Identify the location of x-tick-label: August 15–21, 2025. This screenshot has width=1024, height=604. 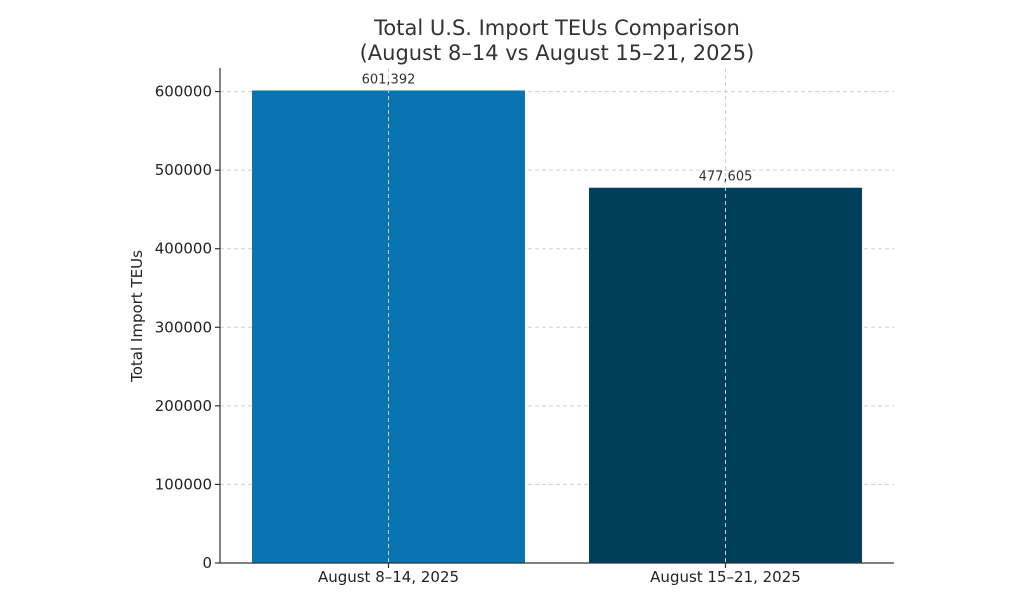
(725, 577).